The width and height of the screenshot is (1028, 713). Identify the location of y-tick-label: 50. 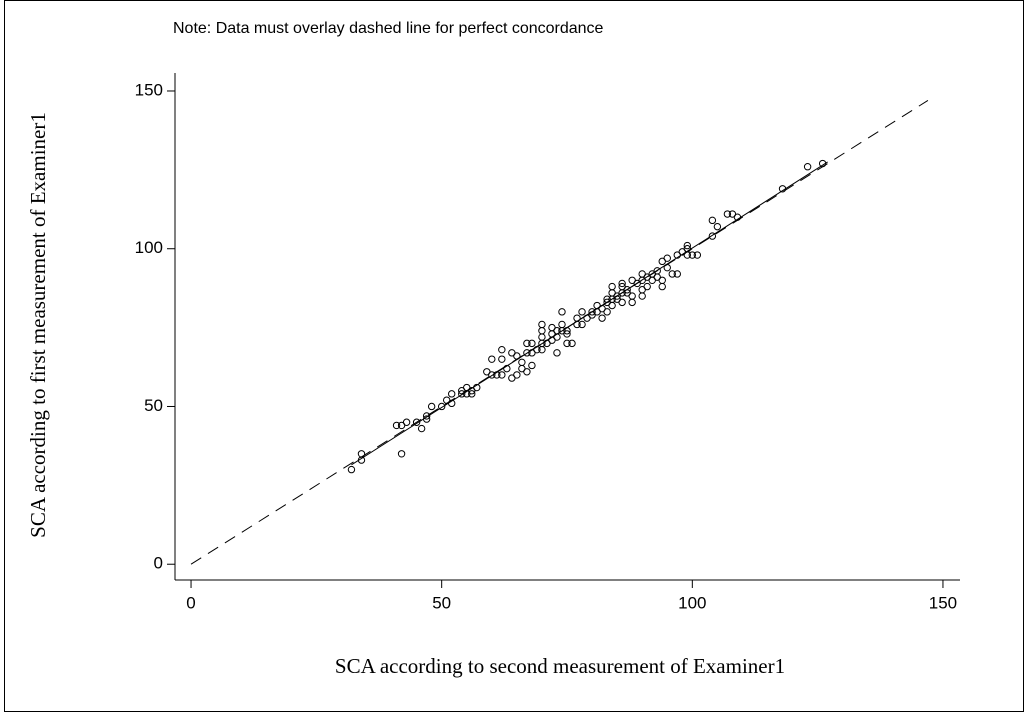
(153, 405).